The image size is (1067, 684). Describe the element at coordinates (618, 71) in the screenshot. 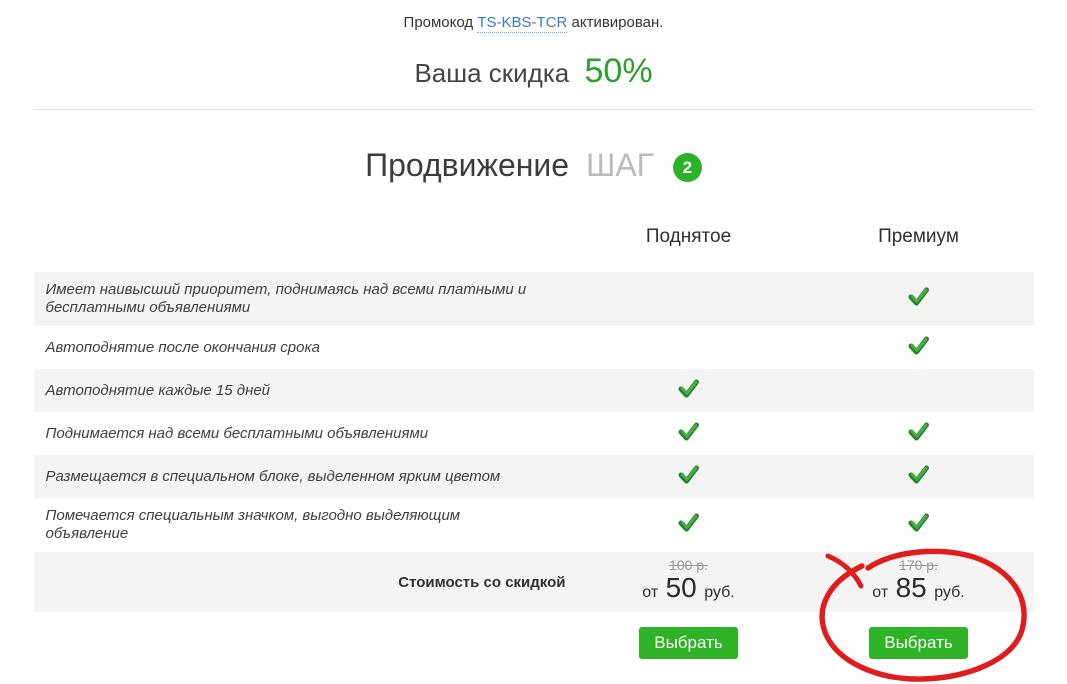

I see `discount-value: 50%` at that location.